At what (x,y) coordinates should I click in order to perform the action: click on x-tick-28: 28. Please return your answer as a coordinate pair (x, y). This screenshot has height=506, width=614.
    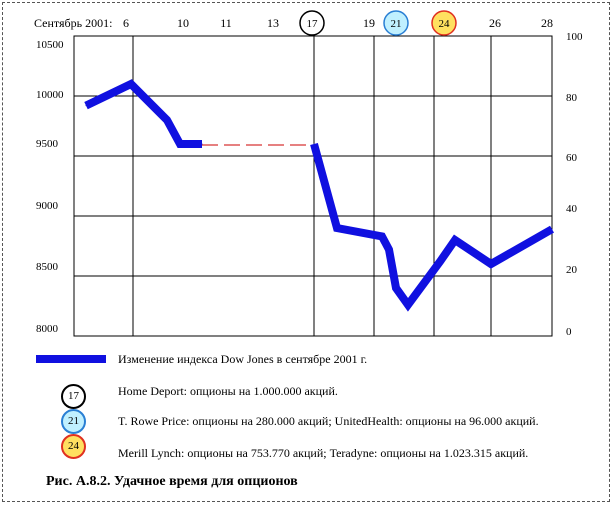
    Looking at the image, I should click on (547, 23).